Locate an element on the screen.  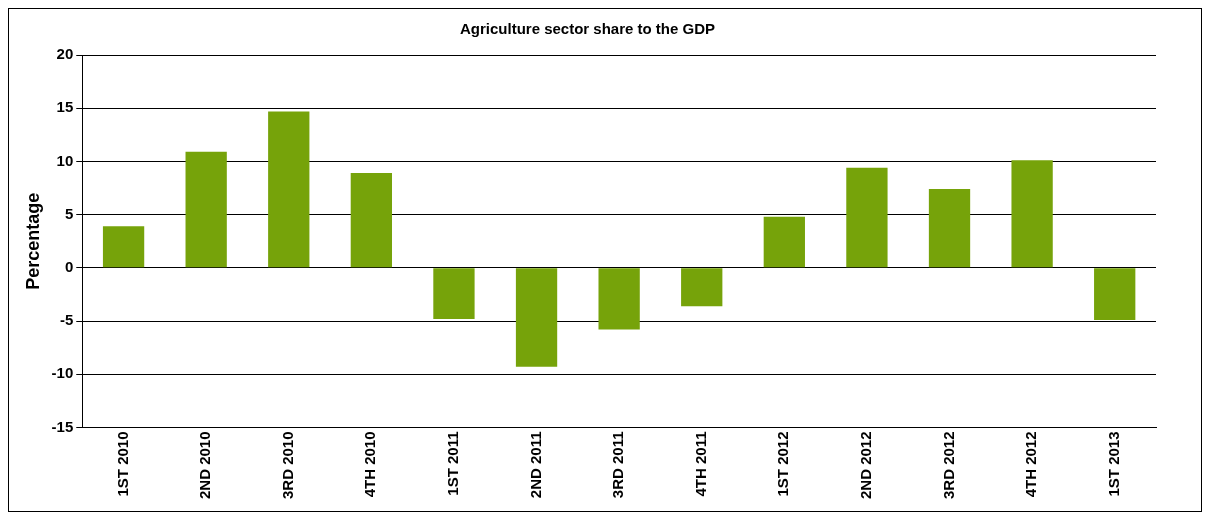
x-tick-label: 1ST 2013 is located at coordinates (1113, 464).